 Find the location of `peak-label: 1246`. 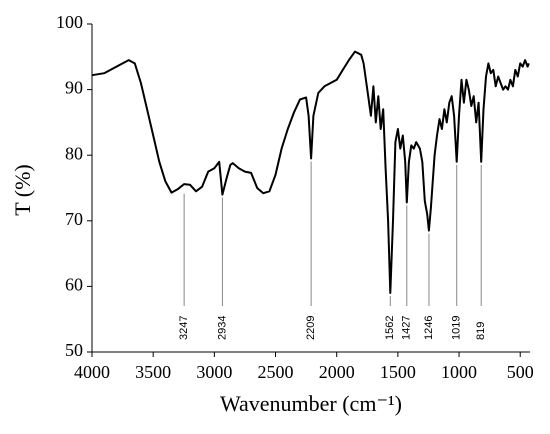

peak-label: 1246 is located at coordinates (429, 328).